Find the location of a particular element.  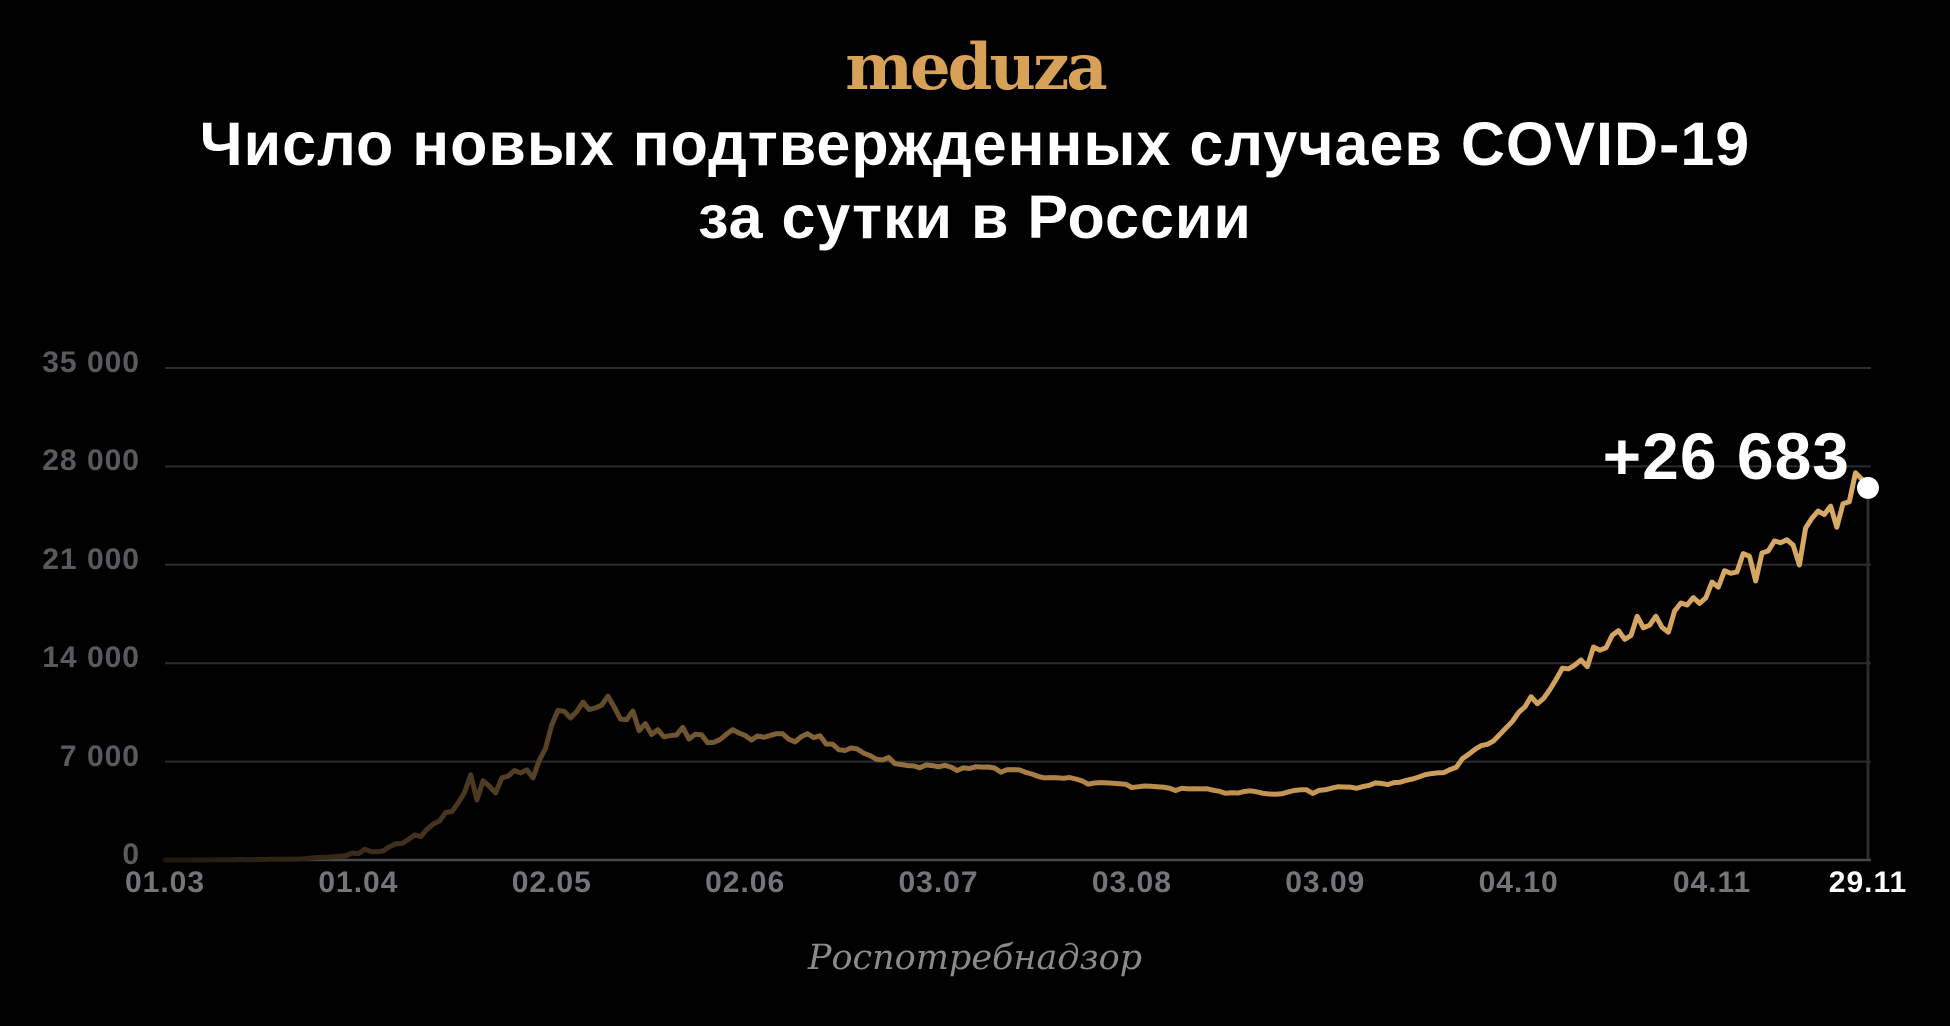

x-axis-label-02.05: 02.05 is located at coordinates (551, 882).